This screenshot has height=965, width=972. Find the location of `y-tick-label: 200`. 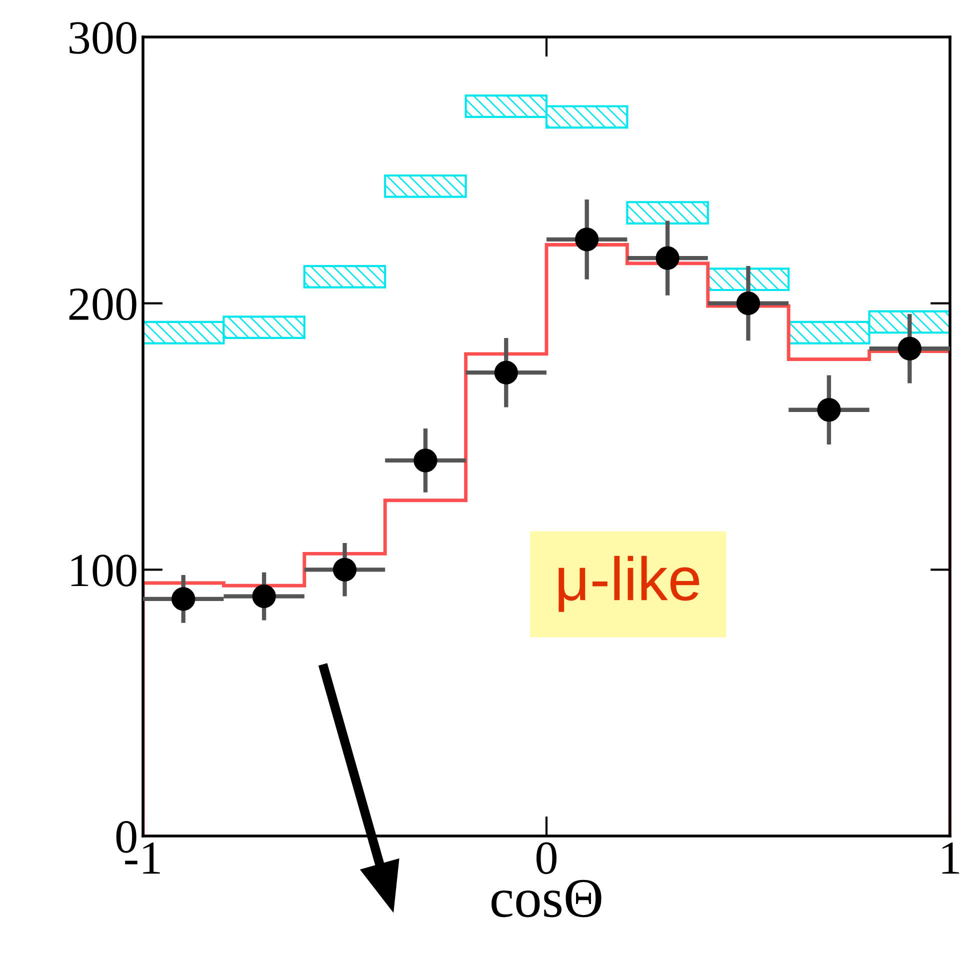

y-tick-label: 200 is located at coordinates (102, 304).